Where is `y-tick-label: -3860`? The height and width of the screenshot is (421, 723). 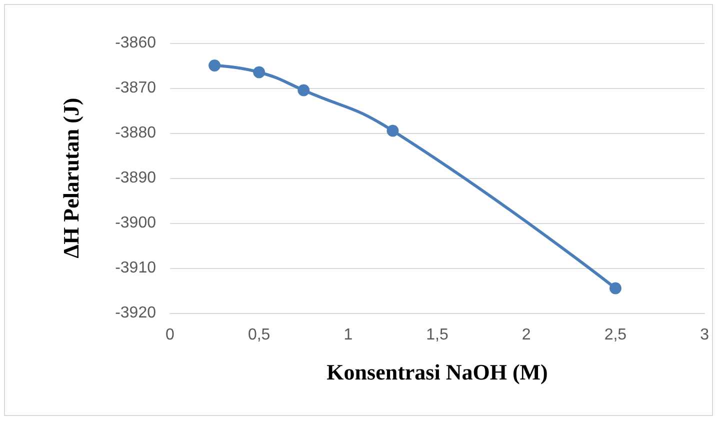 y-tick-label: -3860 is located at coordinates (135, 43).